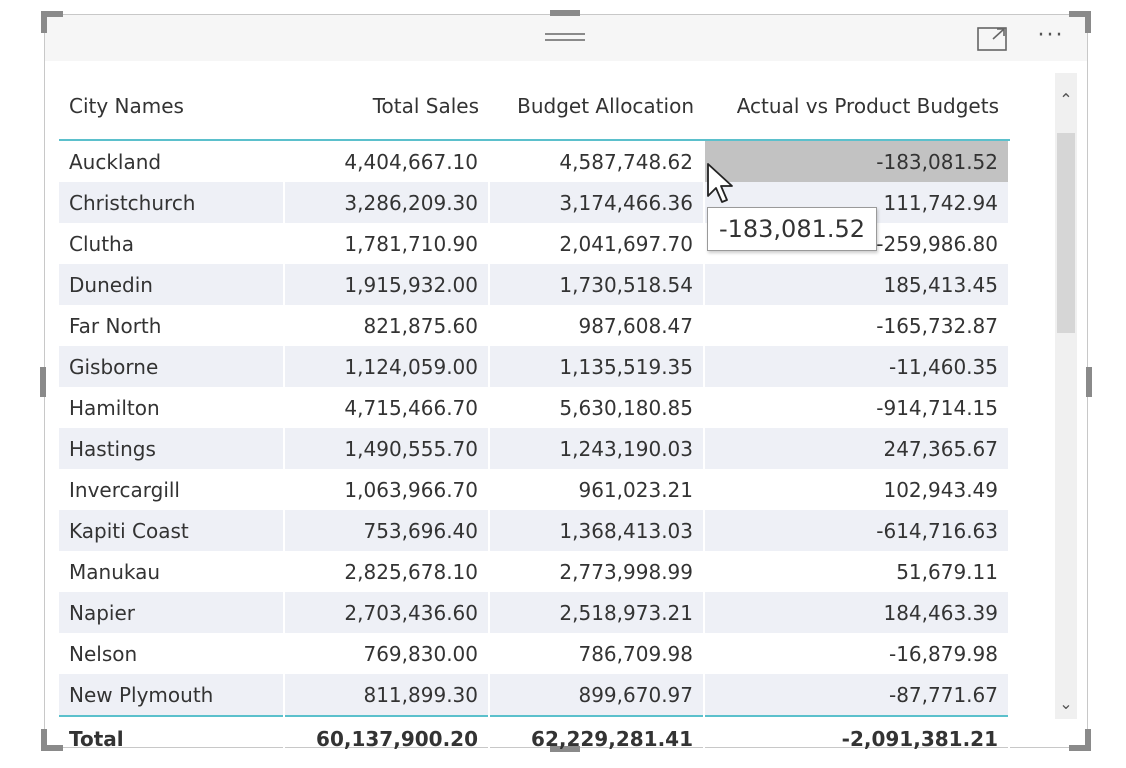 The height and width of the screenshot is (768, 1126). Describe the element at coordinates (171, 107) in the screenshot. I see `column-header-city: City Names` at that location.